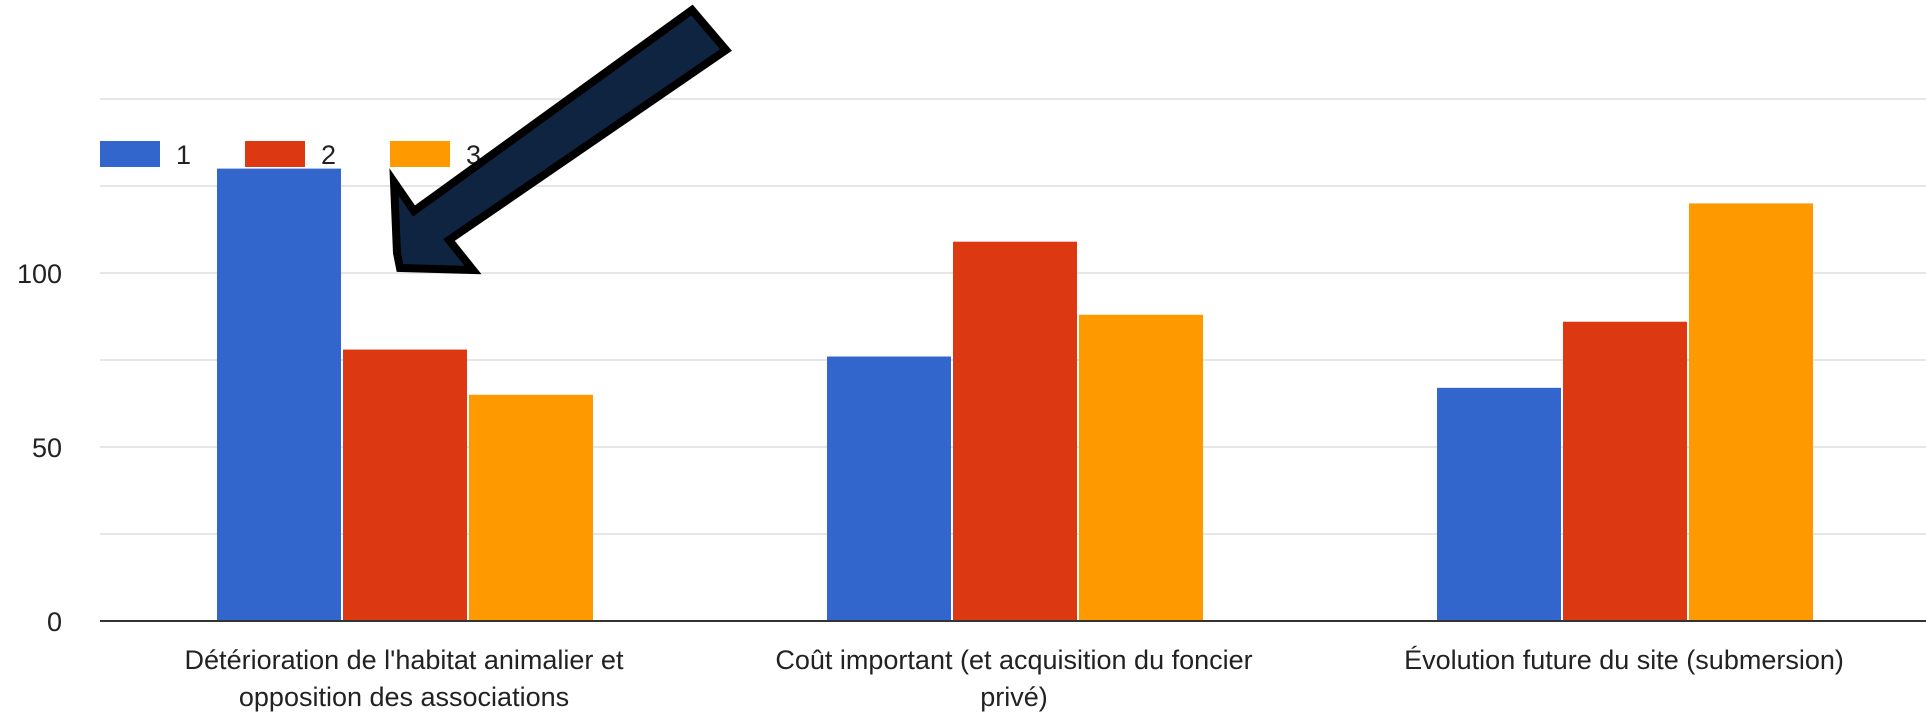 The height and width of the screenshot is (719, 1926). What do you see at coordinates (1014, 697) in the screenshot?
I see `category-label: privé)` at bounding box center [1014, 697].